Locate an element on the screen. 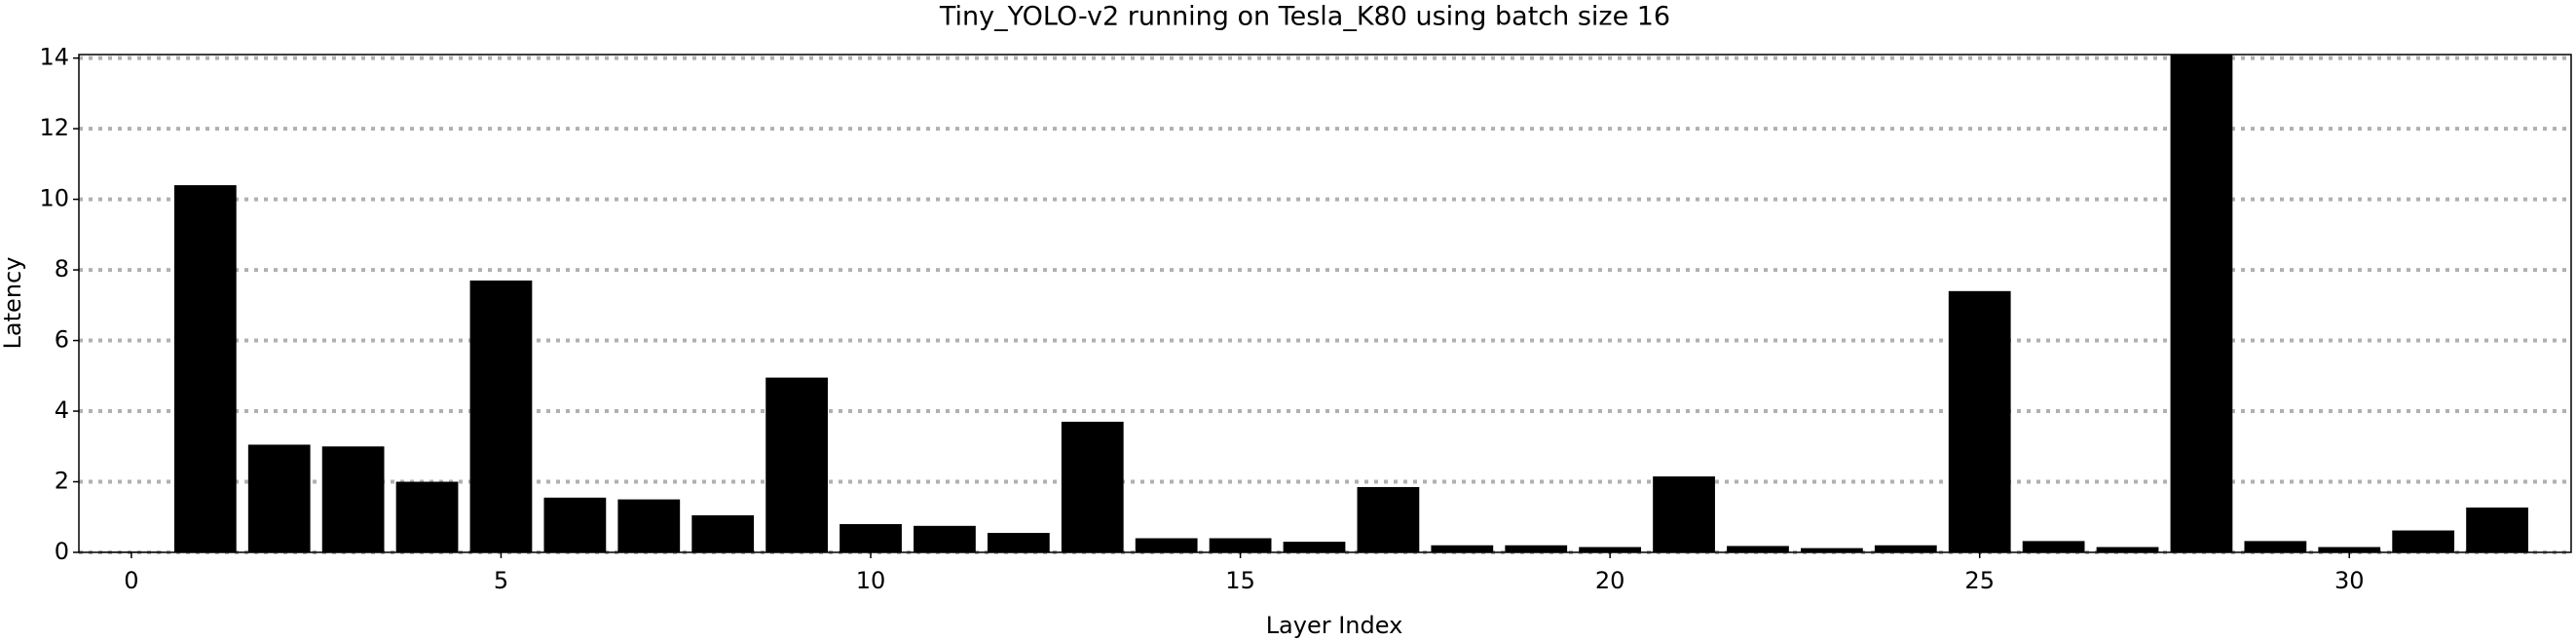 This screenshot has width=2576, height=641. x-tick-label: 15 is located at coordinates (1240, 580).